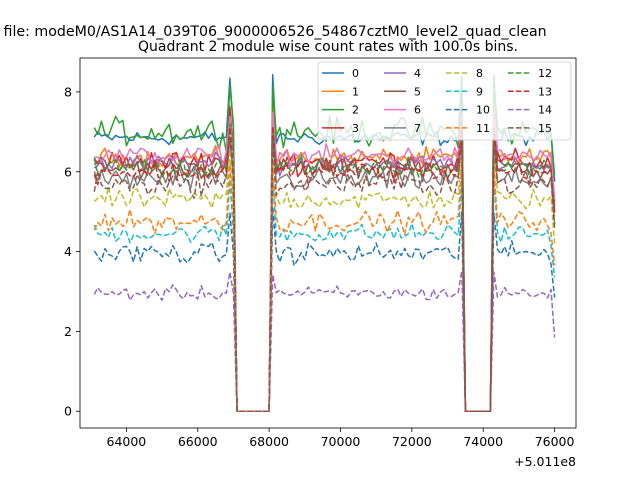  I want to click on legend-box, so click(444, 101).